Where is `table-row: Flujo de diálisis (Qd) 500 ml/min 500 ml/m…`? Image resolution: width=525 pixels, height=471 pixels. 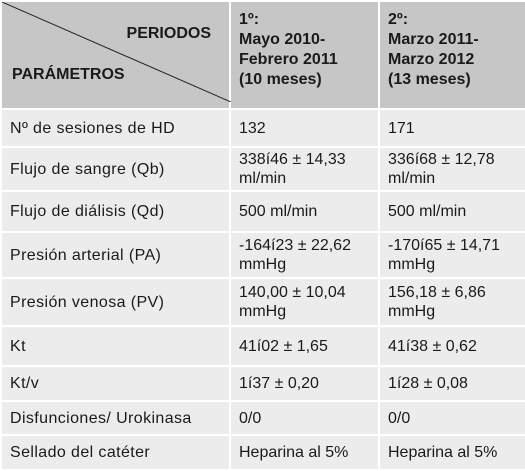
table-row: Flujo de diálisis (Qd) 500 ml/min 500 ml/m… is located at coordinates (262, 211).